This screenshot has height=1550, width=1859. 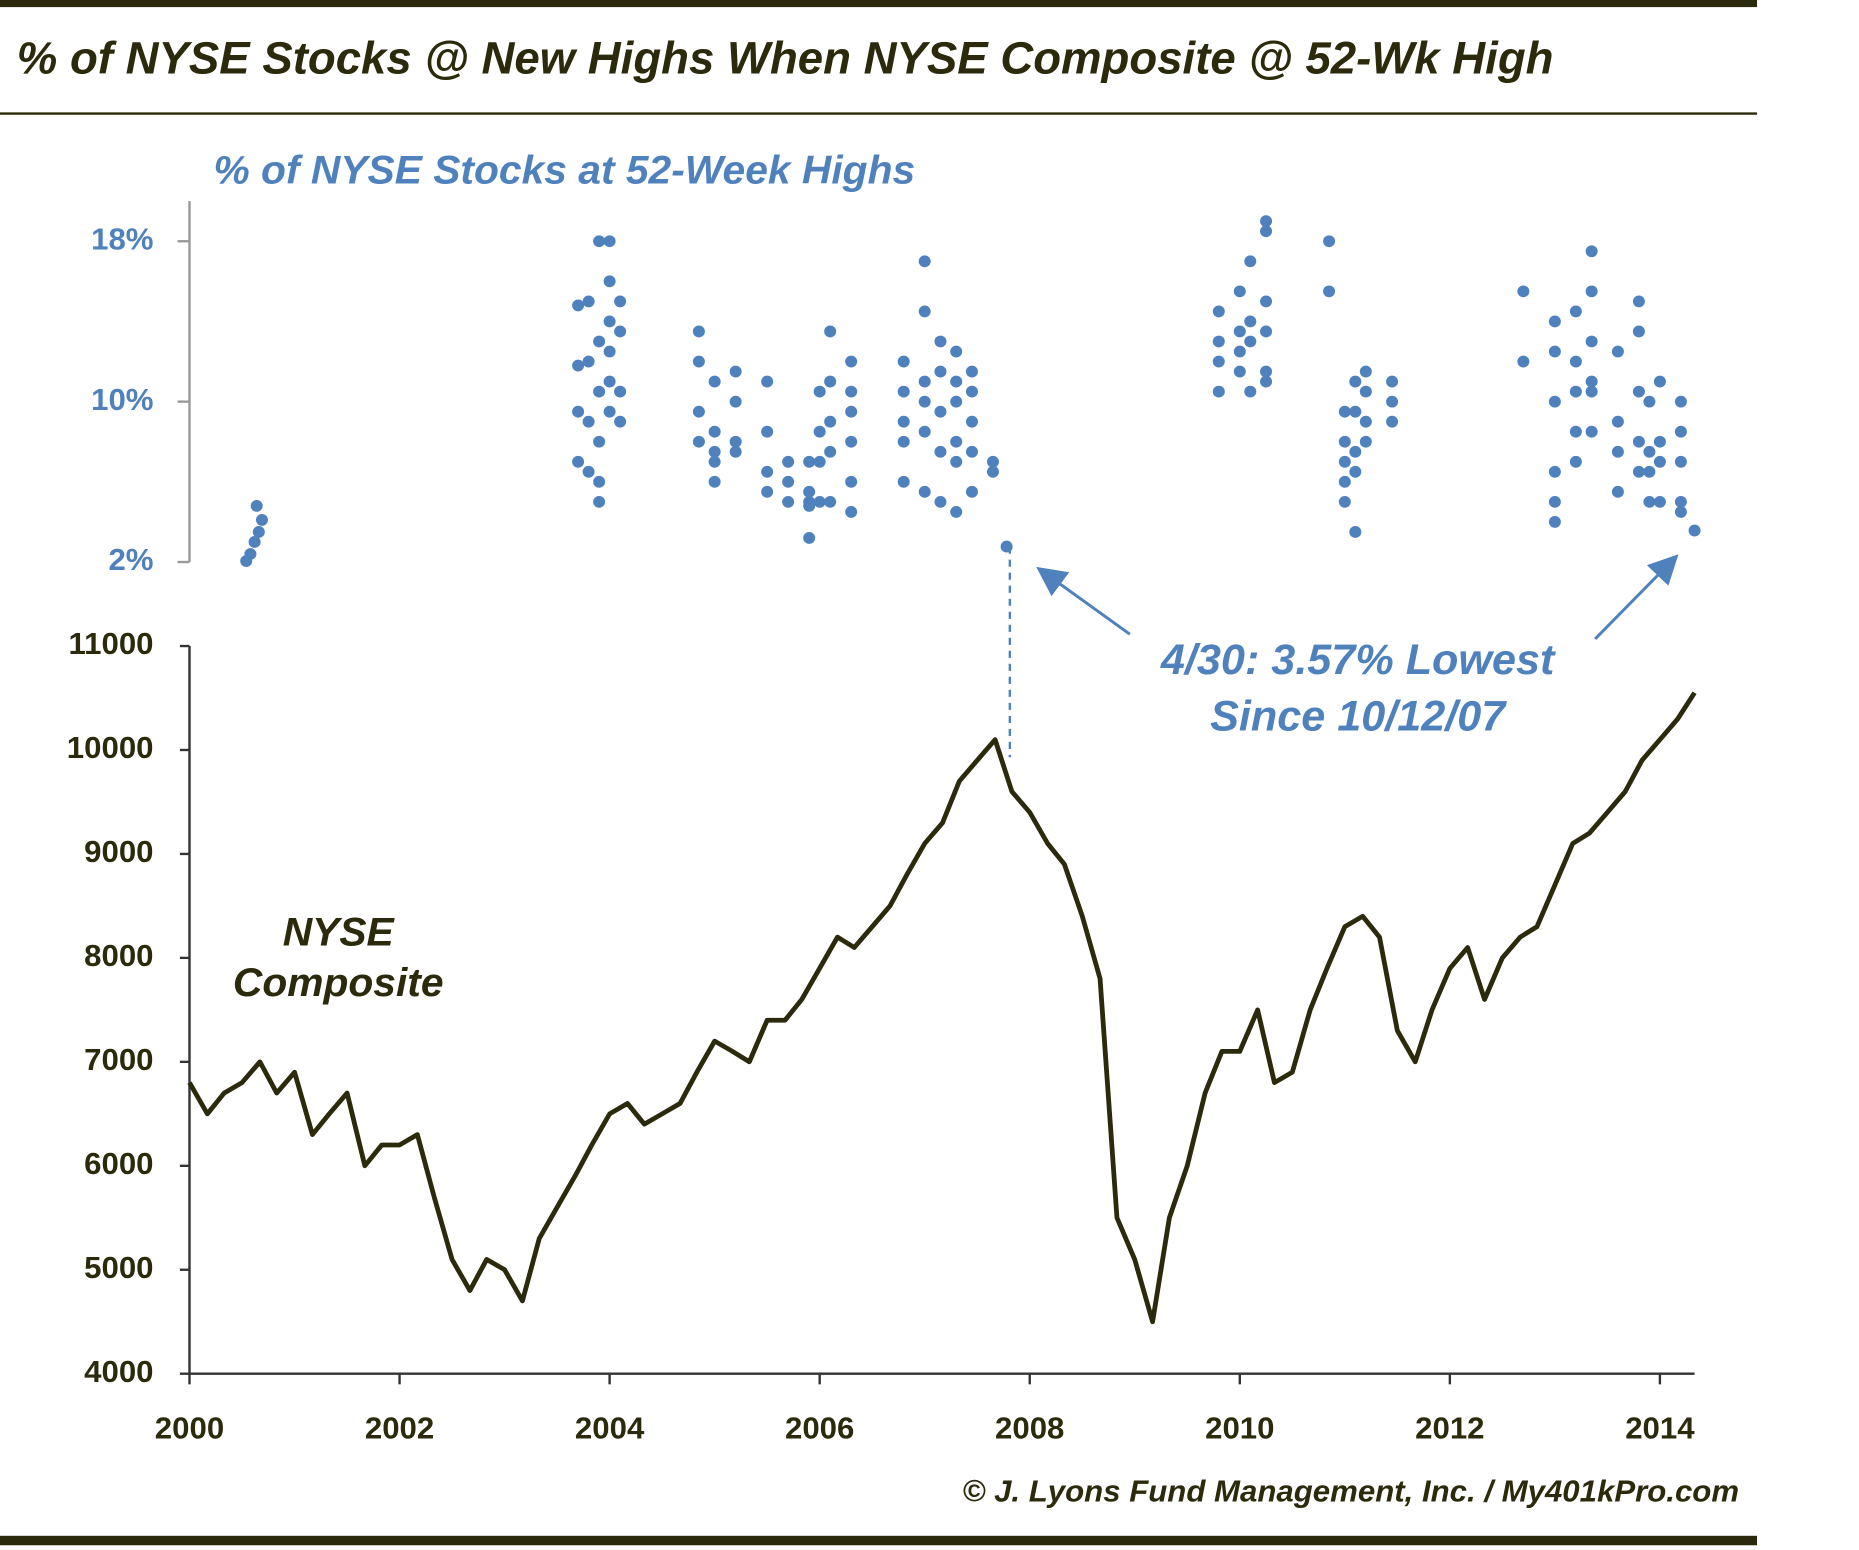 I want to click on y-tick-label: 4000, so click(x=118, y=1371).